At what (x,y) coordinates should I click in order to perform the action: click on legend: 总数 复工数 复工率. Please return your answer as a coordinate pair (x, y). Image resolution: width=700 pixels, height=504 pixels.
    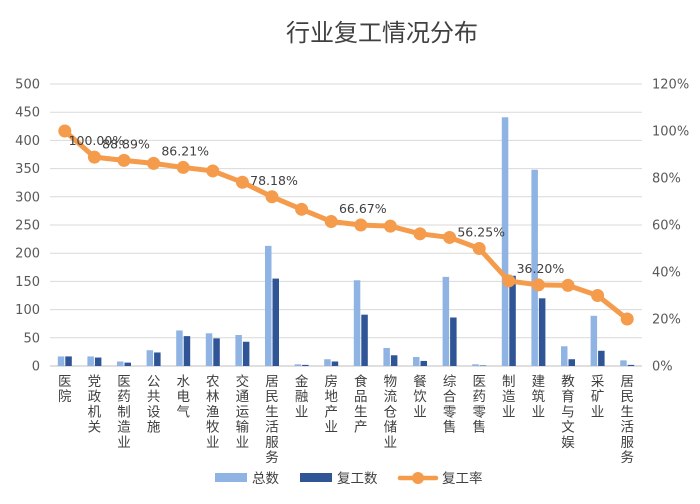
    Looking at the image, I should click on (349, 478).